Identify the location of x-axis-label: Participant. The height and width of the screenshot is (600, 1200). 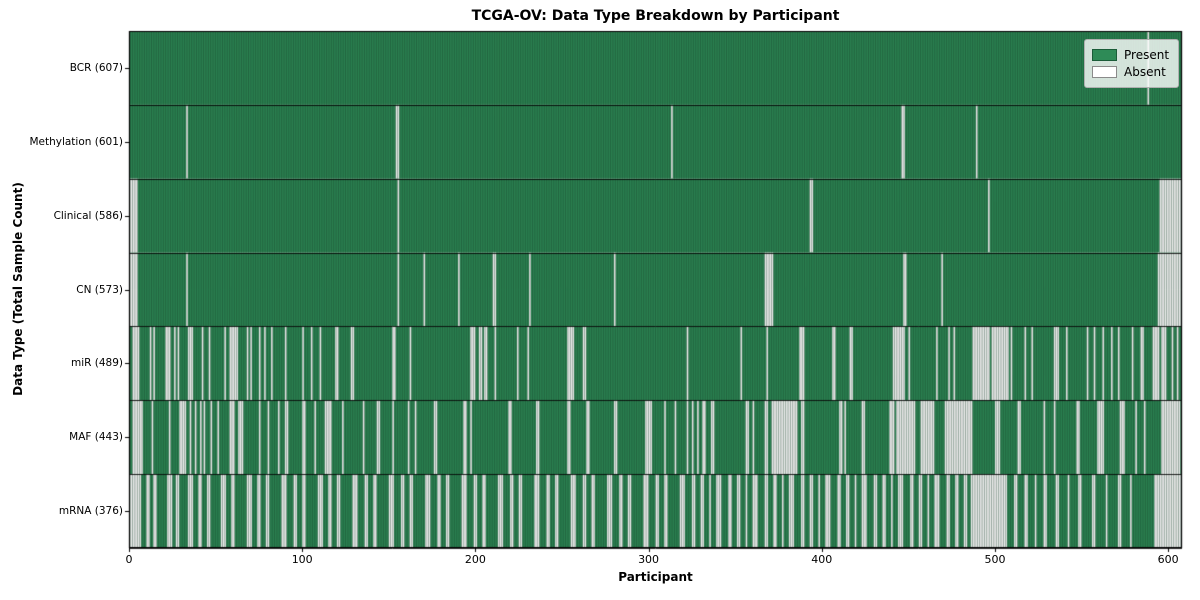
(655, 577).